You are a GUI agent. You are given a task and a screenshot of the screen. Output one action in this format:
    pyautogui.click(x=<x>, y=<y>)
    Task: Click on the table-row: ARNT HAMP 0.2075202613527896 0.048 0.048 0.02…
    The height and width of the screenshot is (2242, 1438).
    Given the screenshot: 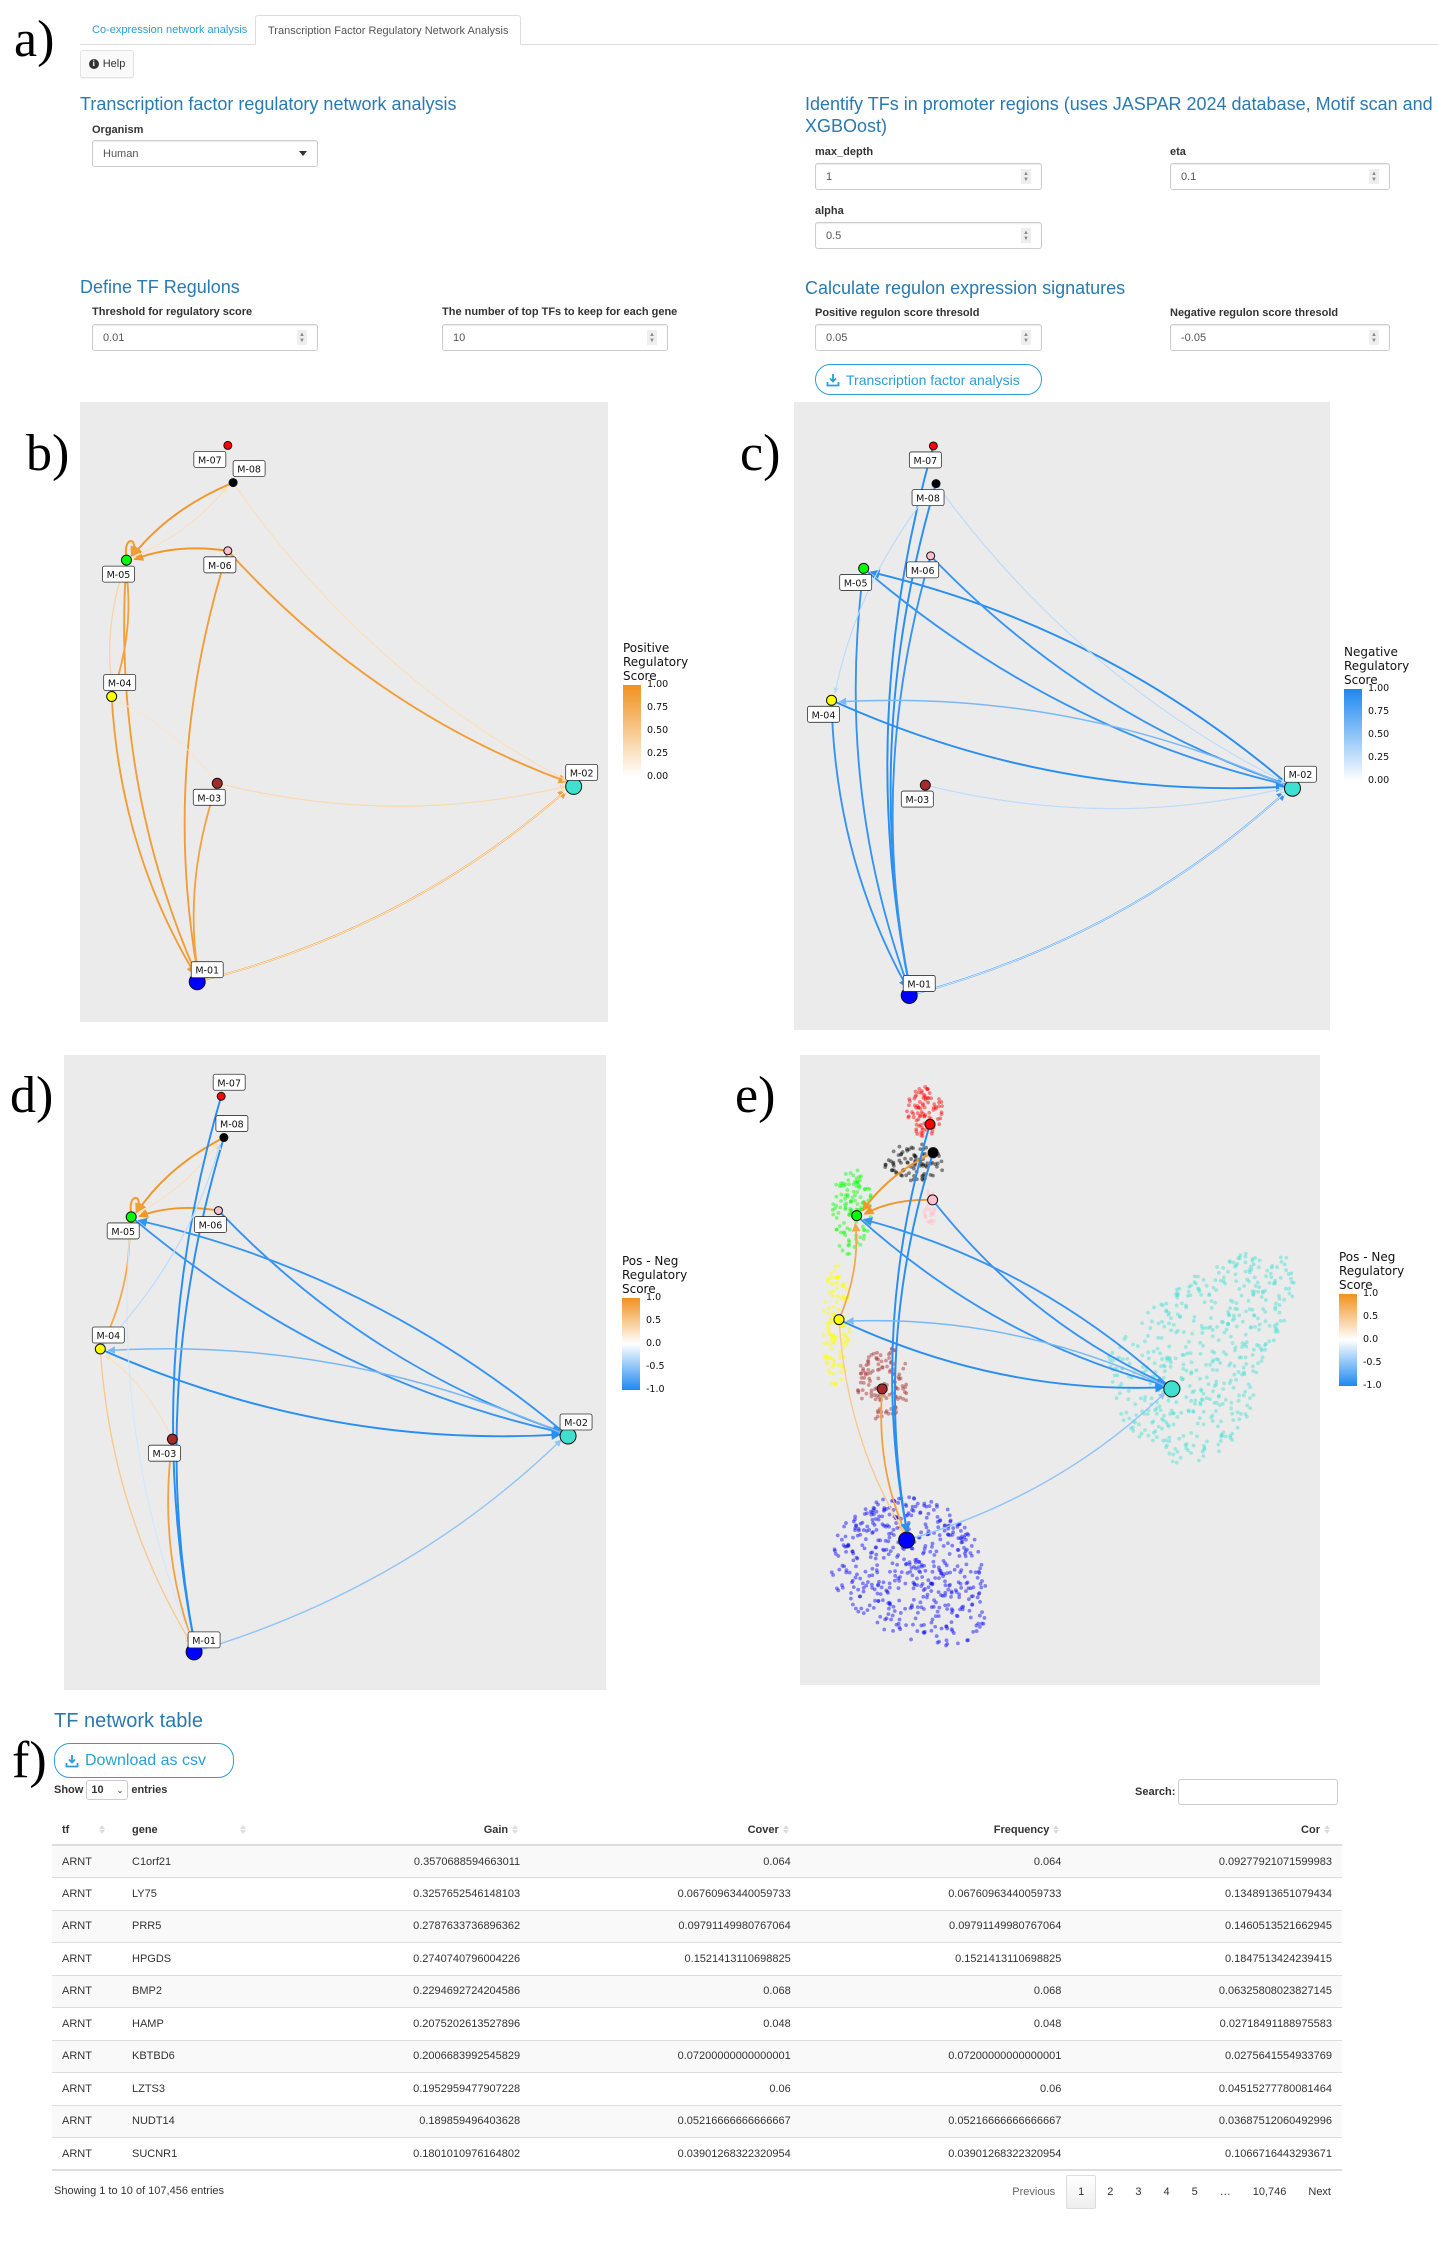 What is the action you would take?
    pyautogui.click(x=697, y=2023)
    